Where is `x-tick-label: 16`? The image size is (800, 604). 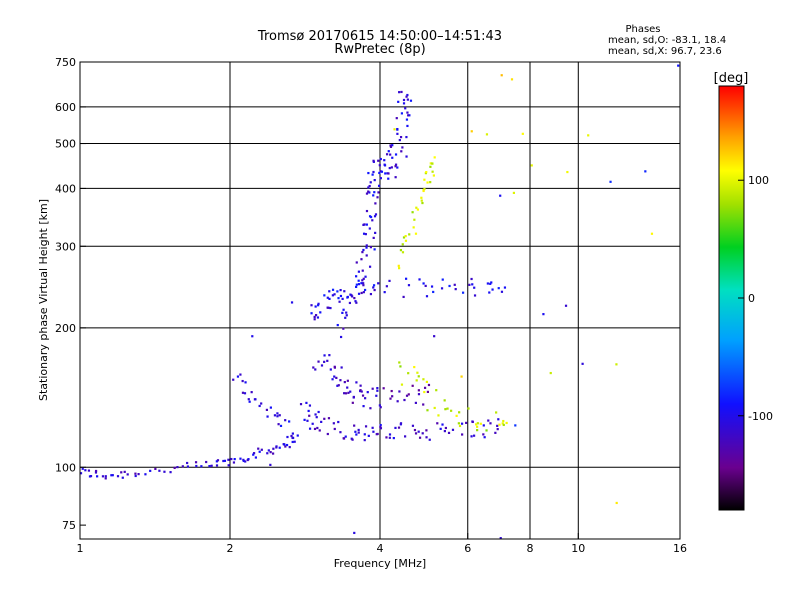 x-tick-label: 16 is located at coordinates (680, 548).